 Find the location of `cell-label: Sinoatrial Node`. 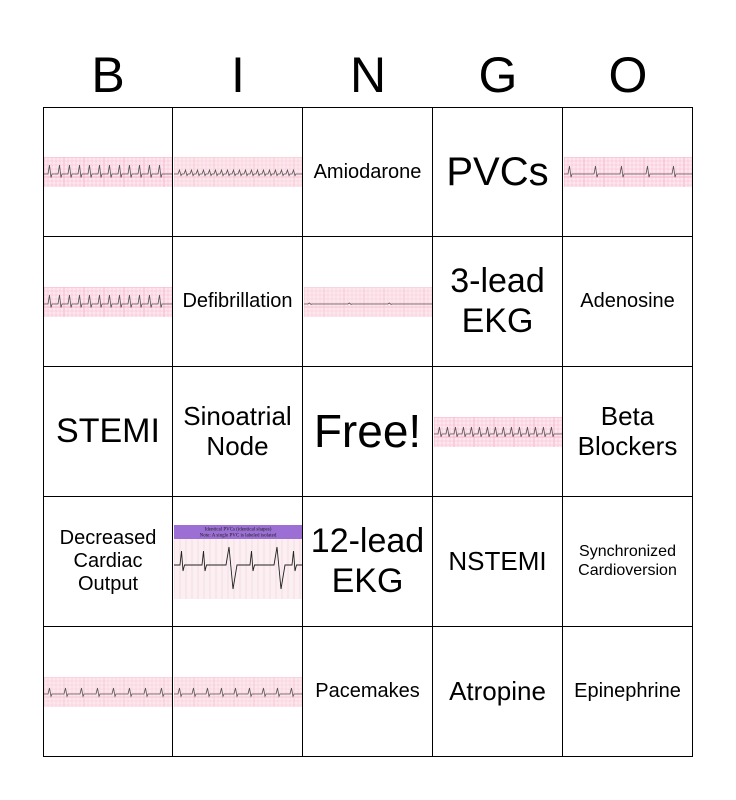

cell-label: Sinoatrial Node is located at coordinates (237, 430).